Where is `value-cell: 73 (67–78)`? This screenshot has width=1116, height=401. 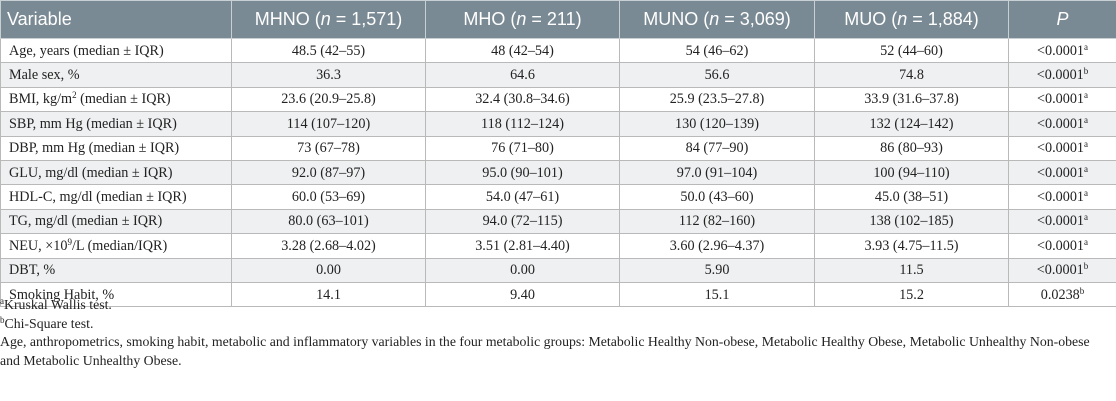
value-cell: 73 (67–78) is located at coordinates (328, 148).